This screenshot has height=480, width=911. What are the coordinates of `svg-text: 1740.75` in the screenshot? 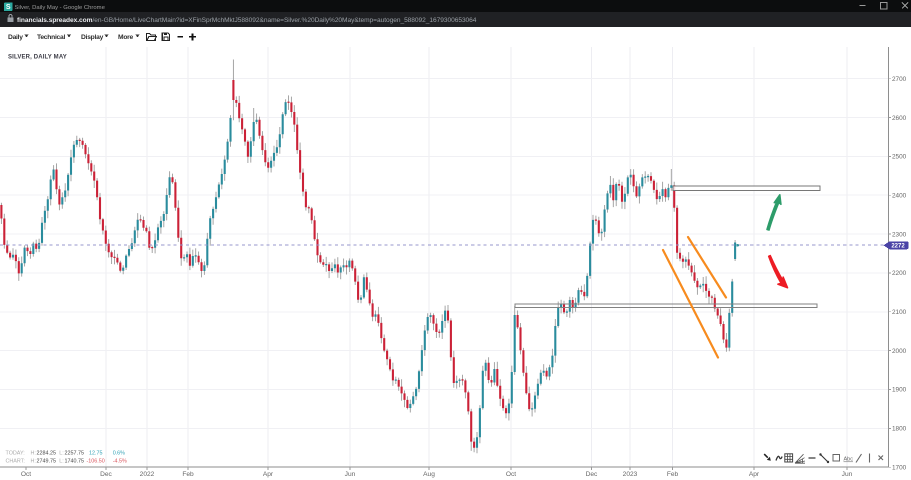 It's located at (75, 462).